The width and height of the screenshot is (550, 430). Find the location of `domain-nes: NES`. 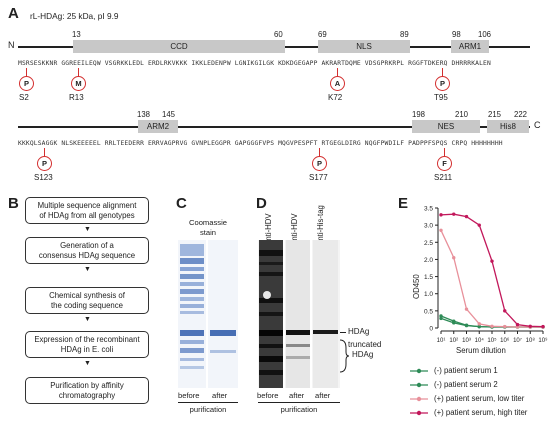

domain-nes: NES is located at coordinates (446, 126).